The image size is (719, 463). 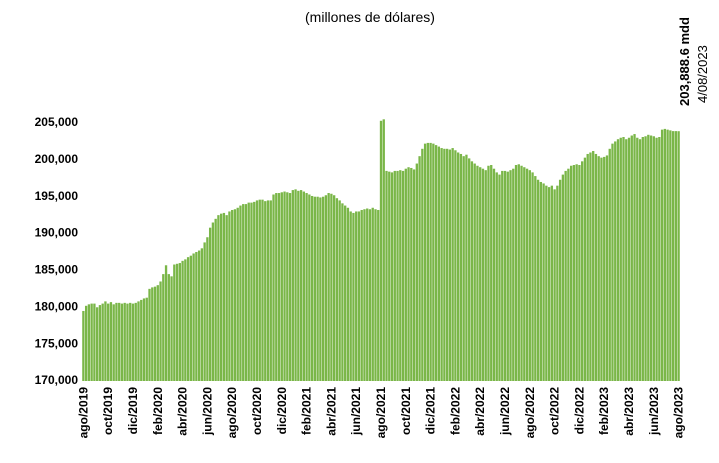 I want to click on x-tick-label: jun/2022, so click(x=505, y=411).